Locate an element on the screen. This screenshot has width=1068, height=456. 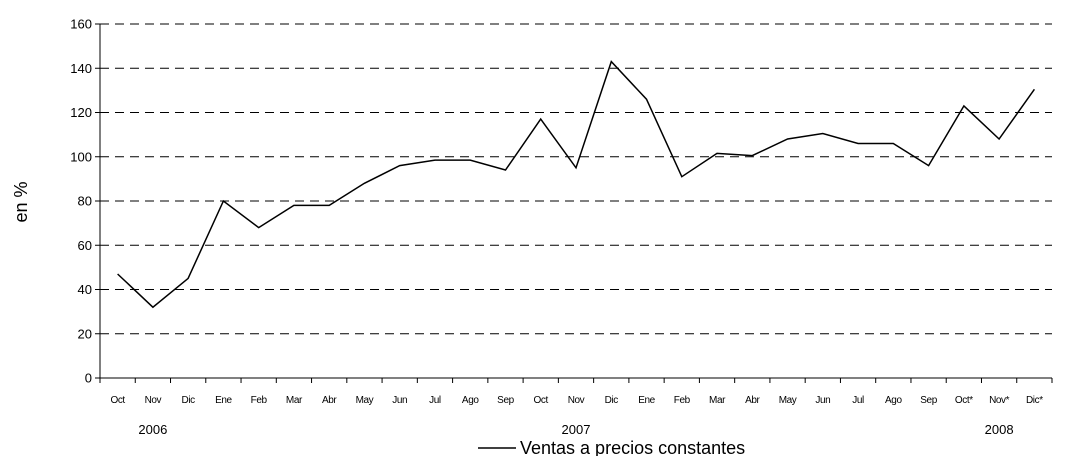
x-tick-label-9: Jul is located at coordinates (435, 400).